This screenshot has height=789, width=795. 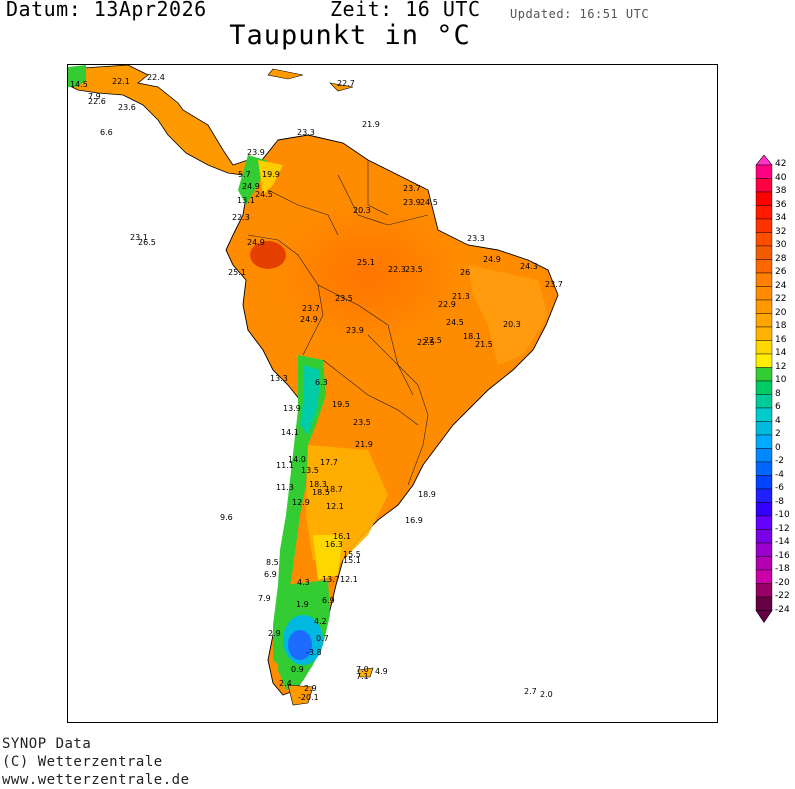 I want to click on station-dewpoint-label: 22.4, so click(x=156, y=77).